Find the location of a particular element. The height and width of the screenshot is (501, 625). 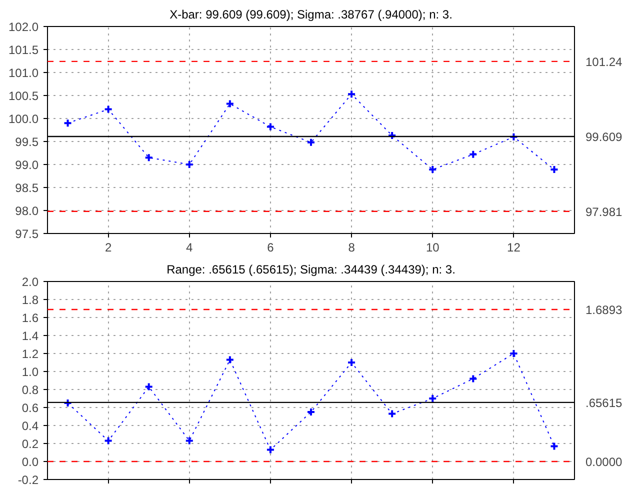

chart-title: X-bar: 99.609 (99.609); Sigma: .38767 (.94000); n: 3. is located at coordinates (311, 15).